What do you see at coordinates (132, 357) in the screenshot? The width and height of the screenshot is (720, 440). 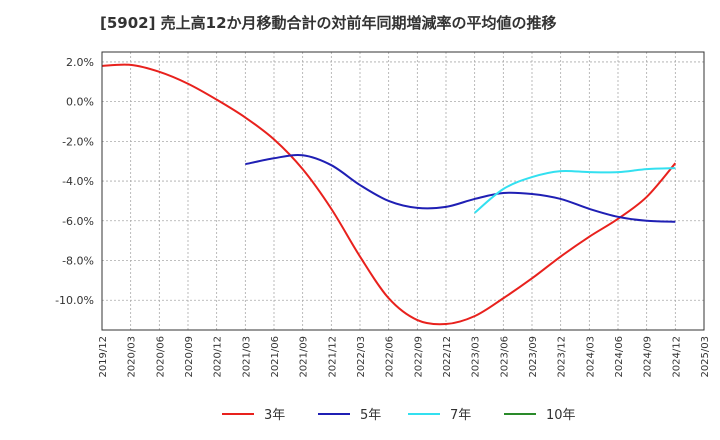 I see `x-tick-label: 2020/03` at bounding box center [132, 357].